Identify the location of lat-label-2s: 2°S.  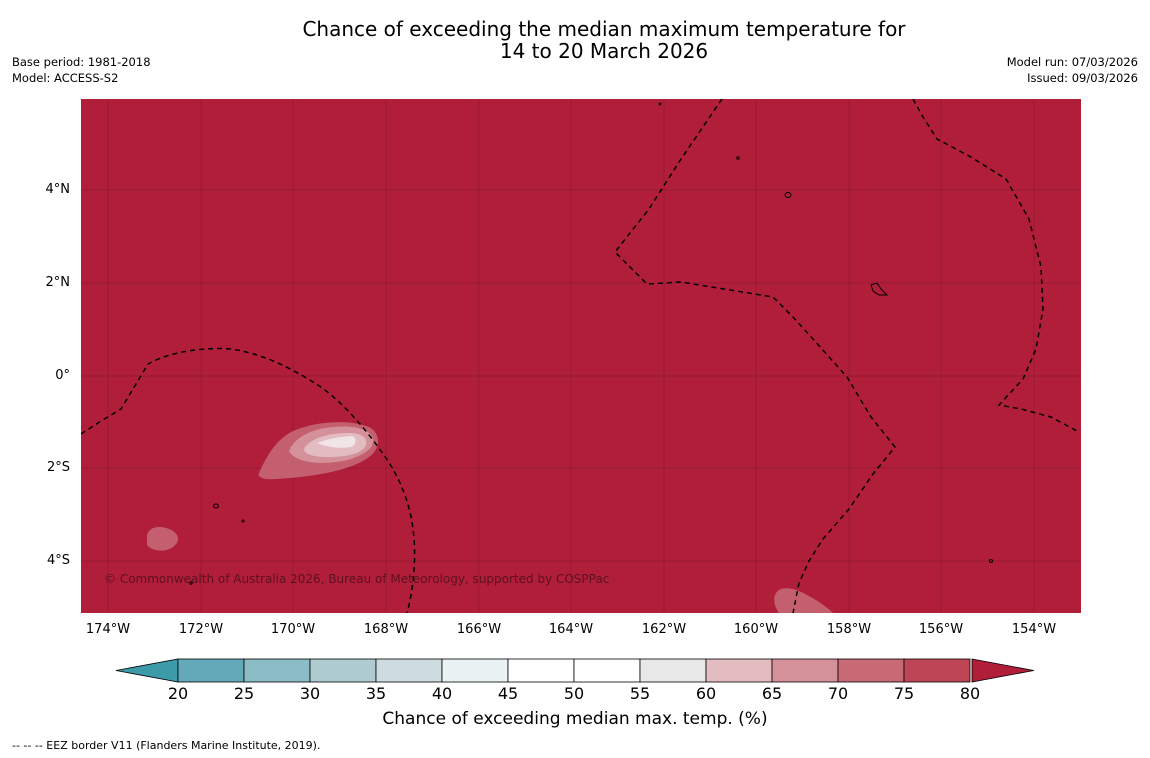
(58, 467).